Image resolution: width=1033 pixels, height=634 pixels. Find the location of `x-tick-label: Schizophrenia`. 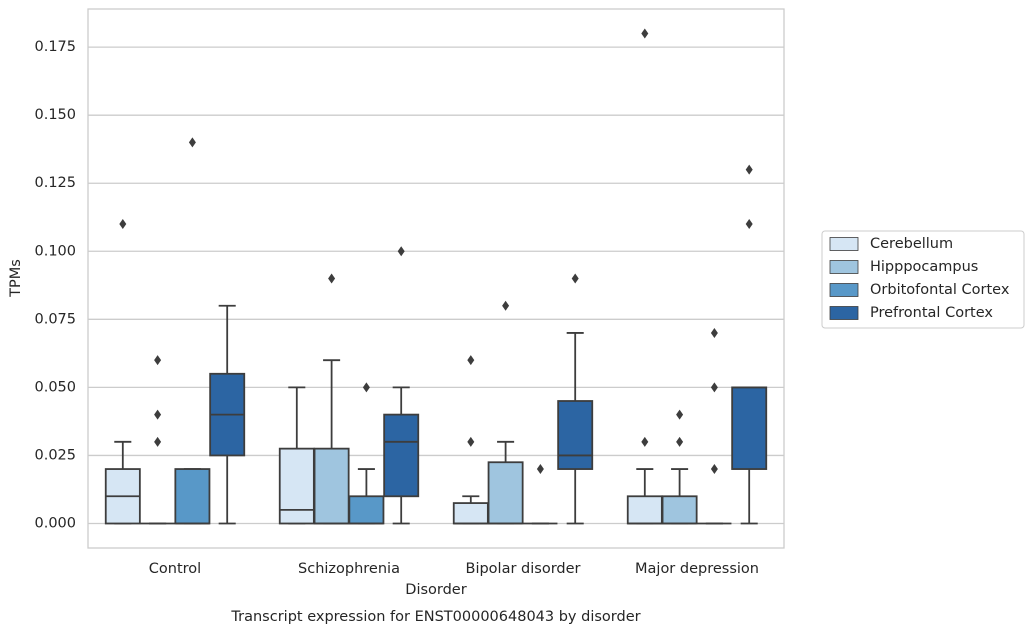

x-tick-label: Schizophrenia is located at coordinates (349, 569).